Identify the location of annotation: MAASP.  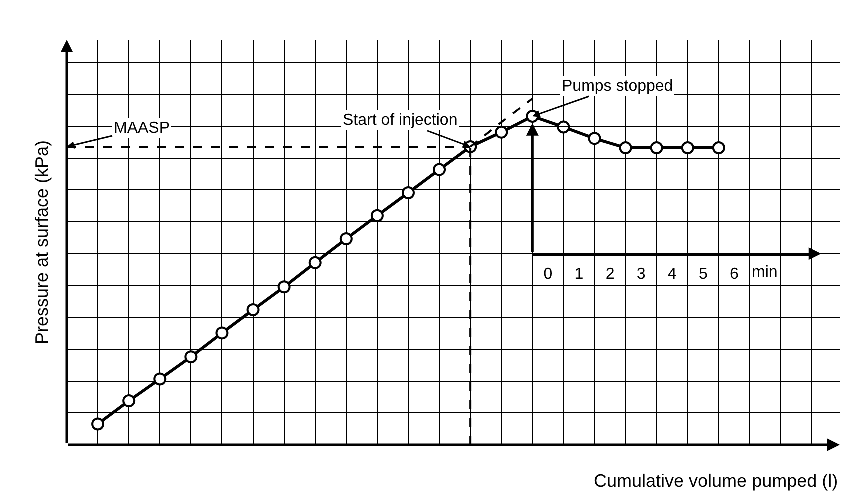
(142, 128).